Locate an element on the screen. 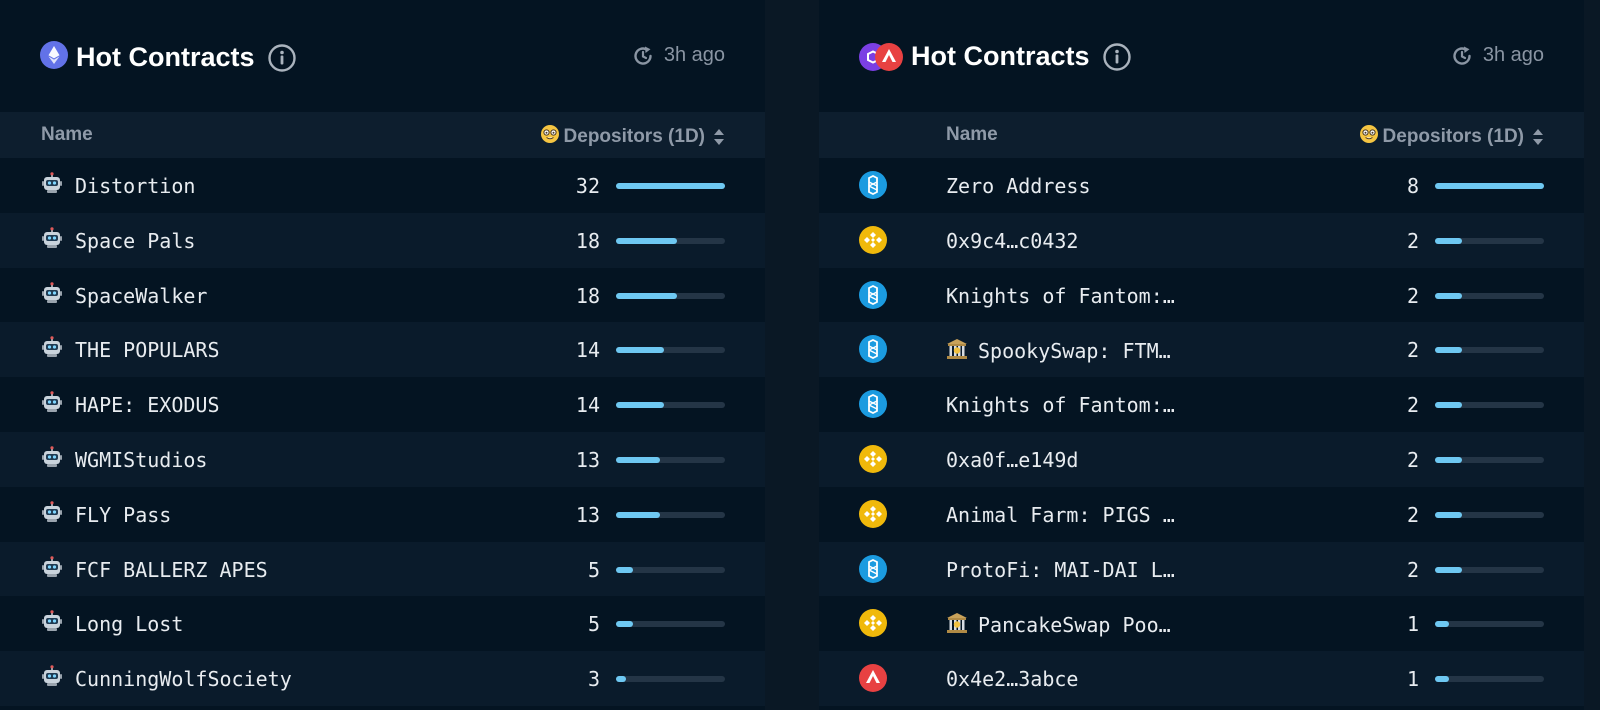 This screenshot has width=1600, height=710. depositor-count: 18 is located at coordinates (587, 295).